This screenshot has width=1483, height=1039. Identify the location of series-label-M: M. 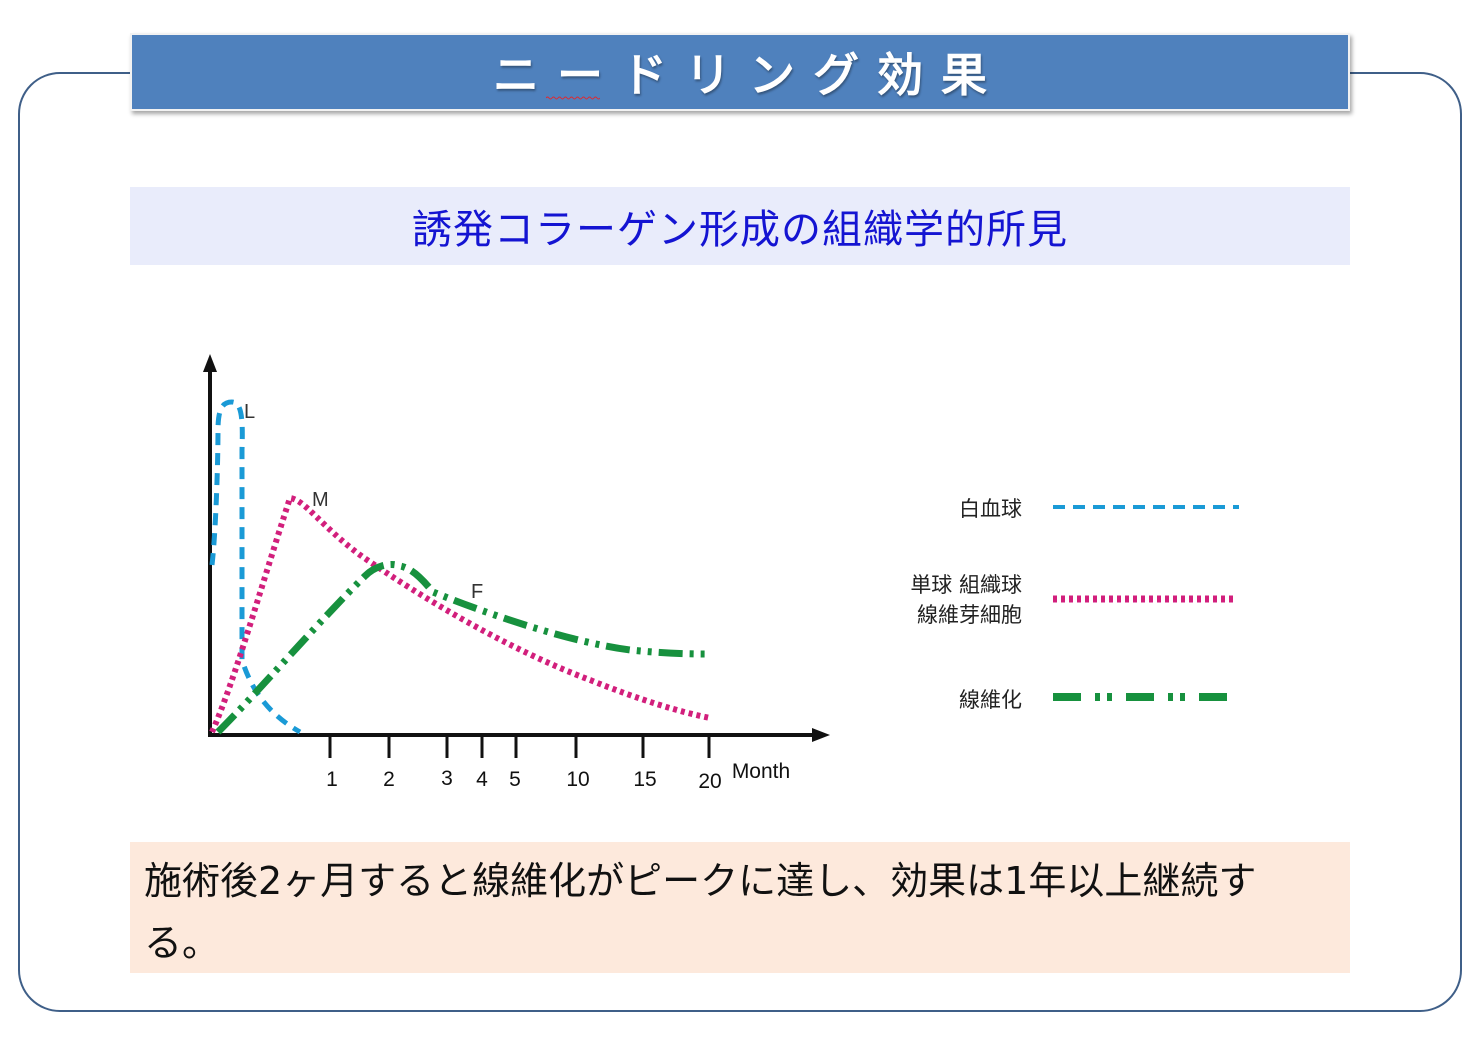
(320, 500).